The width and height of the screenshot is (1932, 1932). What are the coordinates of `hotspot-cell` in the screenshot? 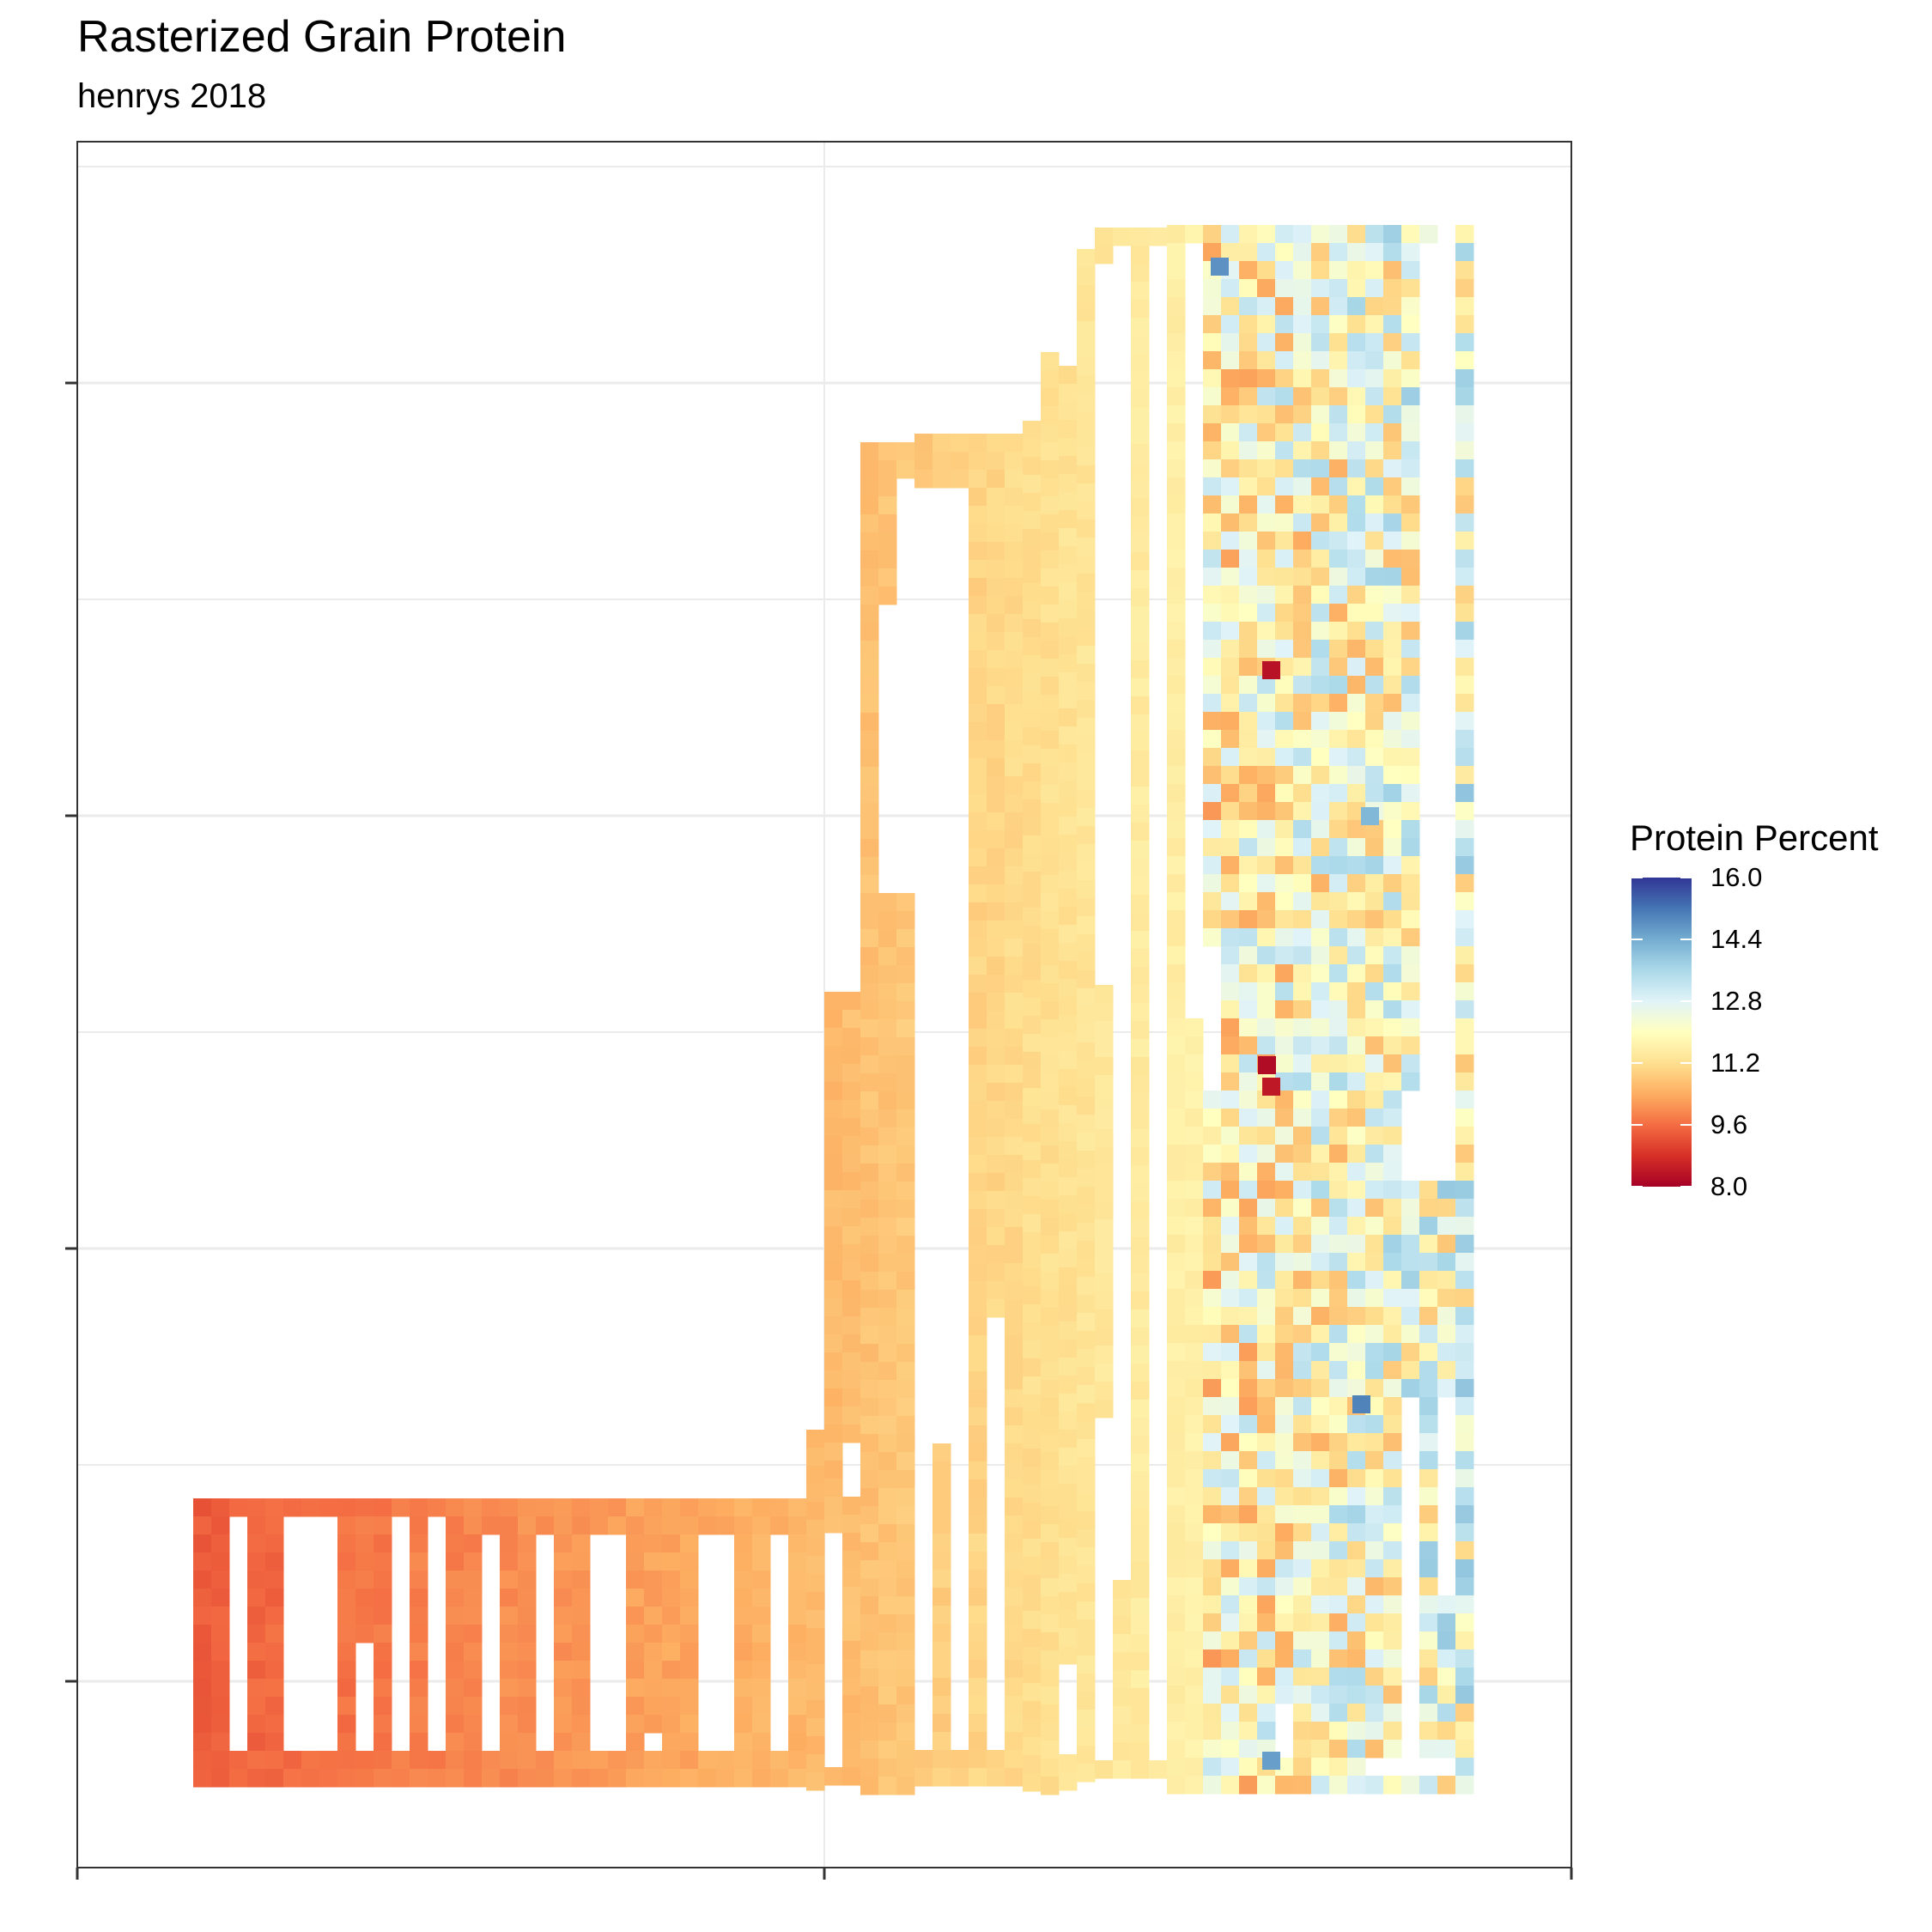 It's located at (1267, 1065).